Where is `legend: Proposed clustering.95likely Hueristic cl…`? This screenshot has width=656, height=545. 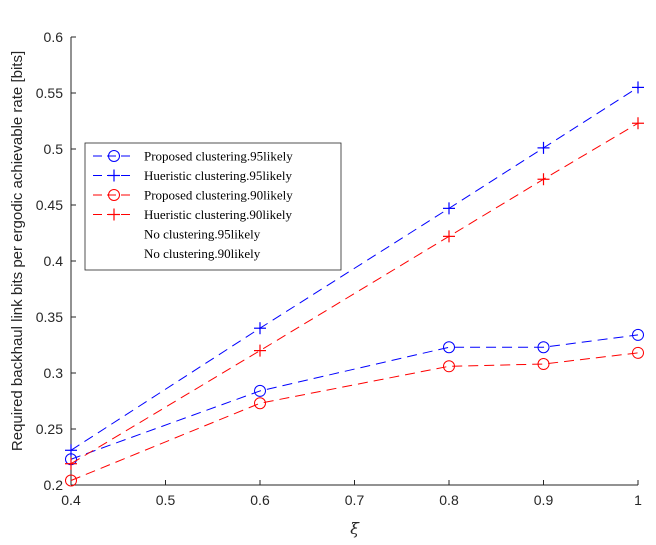 legend: Proposed clustering.95likely Hueristic cl… is located at coordinates (213, 206).